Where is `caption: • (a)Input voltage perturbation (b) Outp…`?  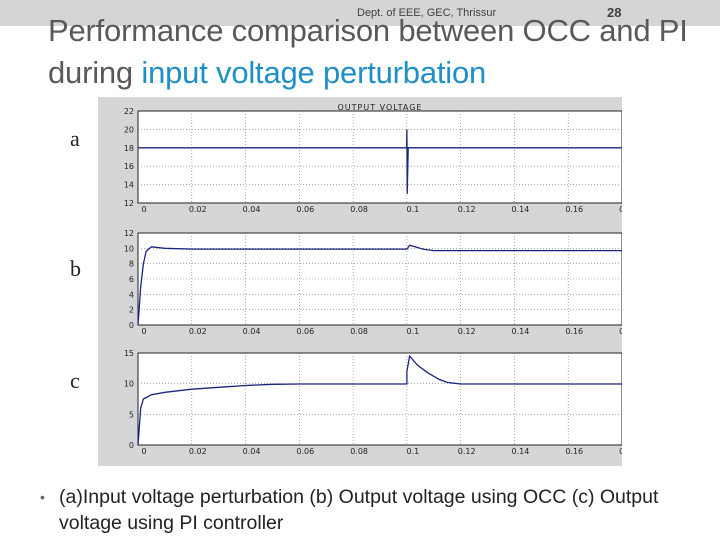
caption: • (a)Input voltage perturbation (b) Outp… is located at coordinates (360, 510).